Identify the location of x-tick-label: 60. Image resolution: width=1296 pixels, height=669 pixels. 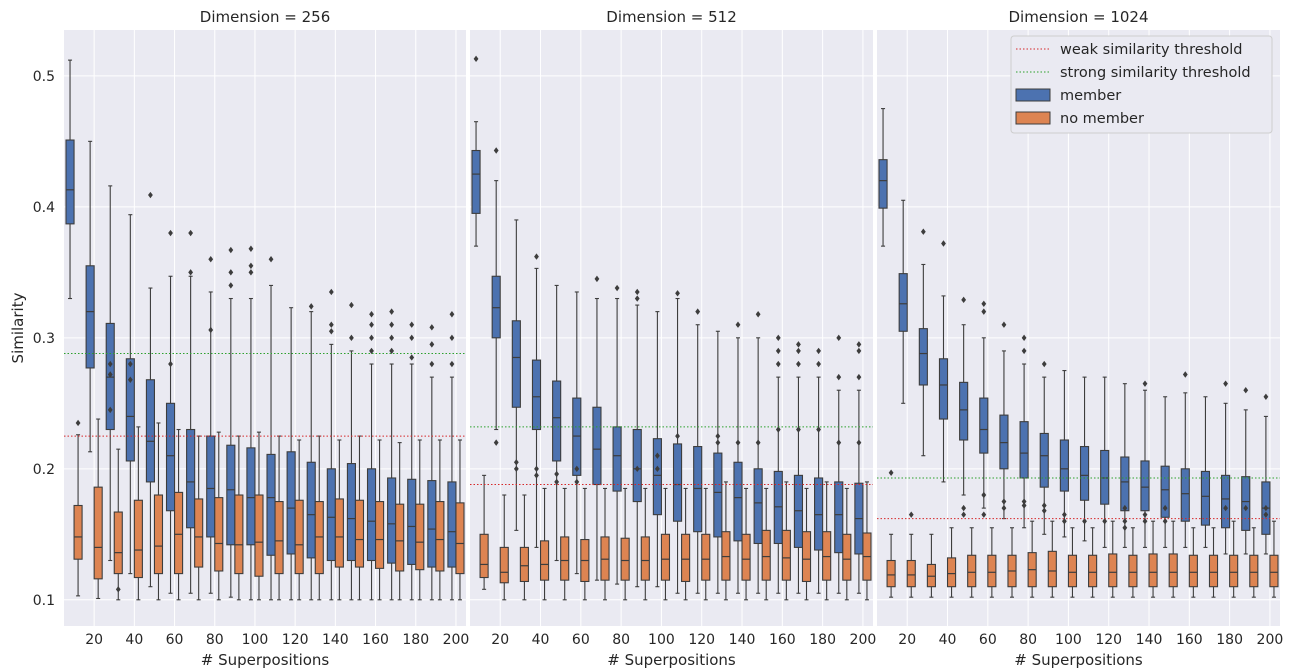
(988, 640).